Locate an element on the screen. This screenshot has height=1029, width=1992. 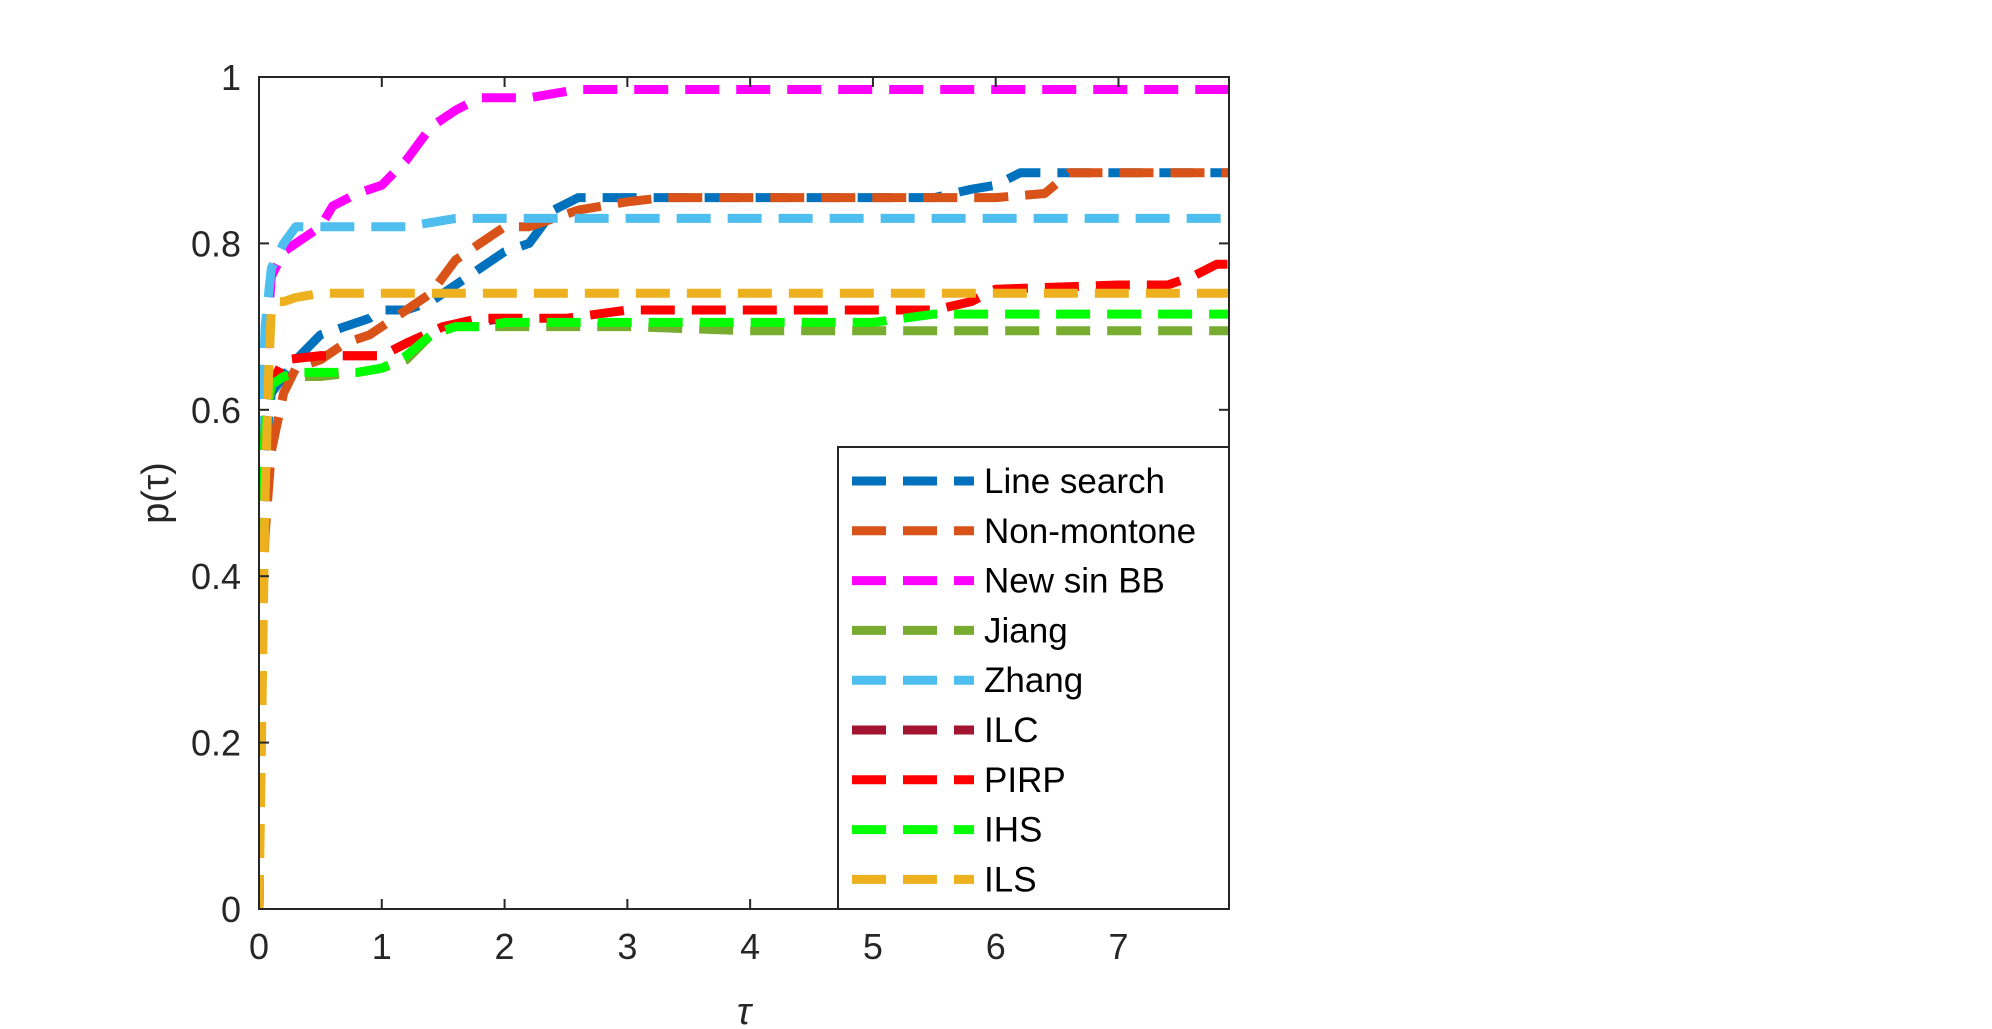
y-tick-label: 0.8 is located at coordinates (216, 243).